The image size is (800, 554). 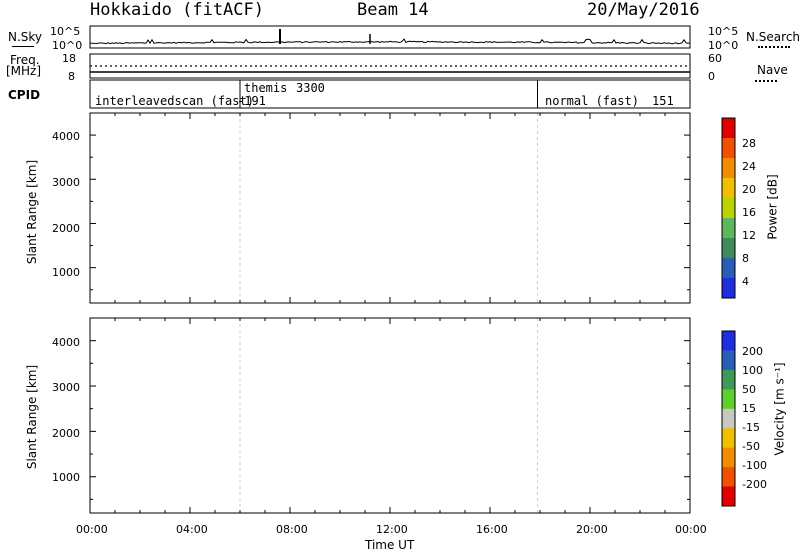 I want to click on power-ytick-4000: 4000, so click(x=66, y=136).